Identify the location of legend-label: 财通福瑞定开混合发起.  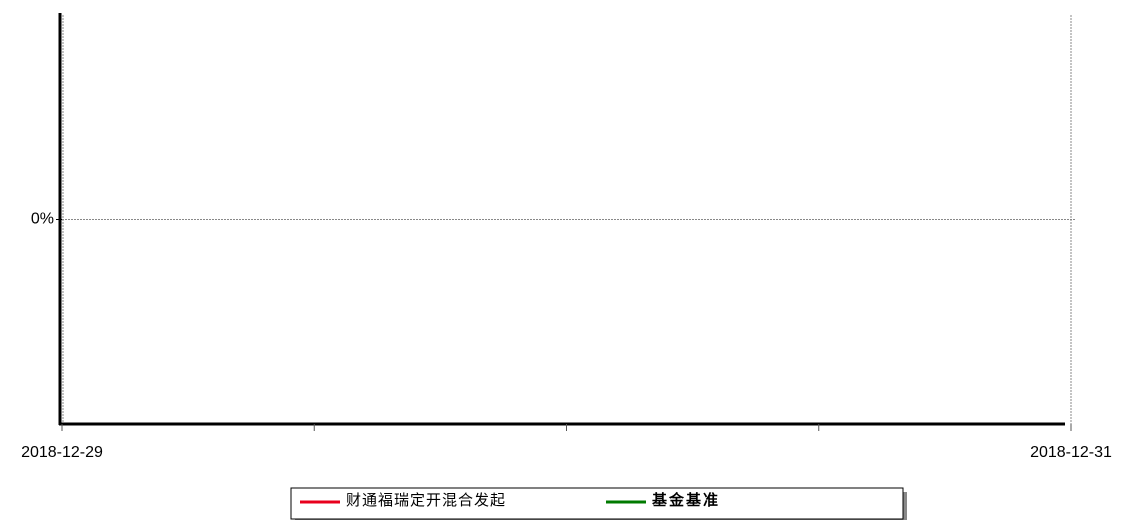
(426, 500).